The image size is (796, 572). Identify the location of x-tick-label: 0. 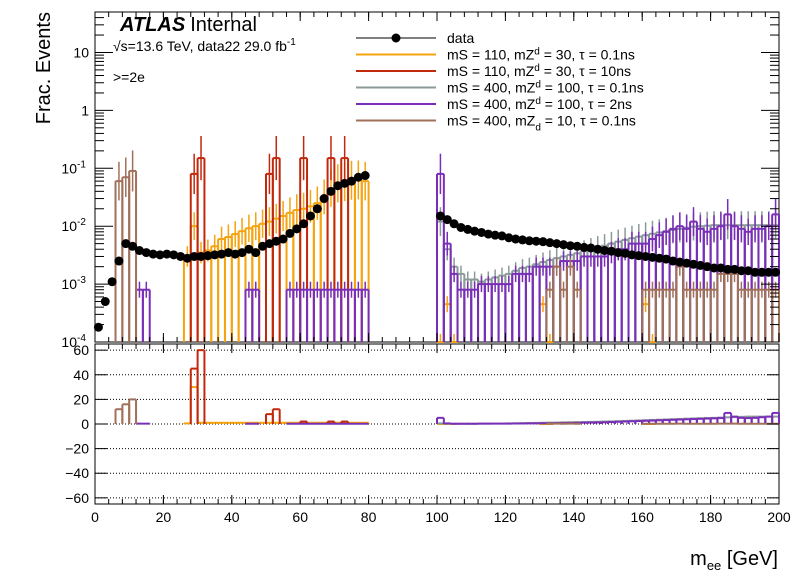
(95, 517).